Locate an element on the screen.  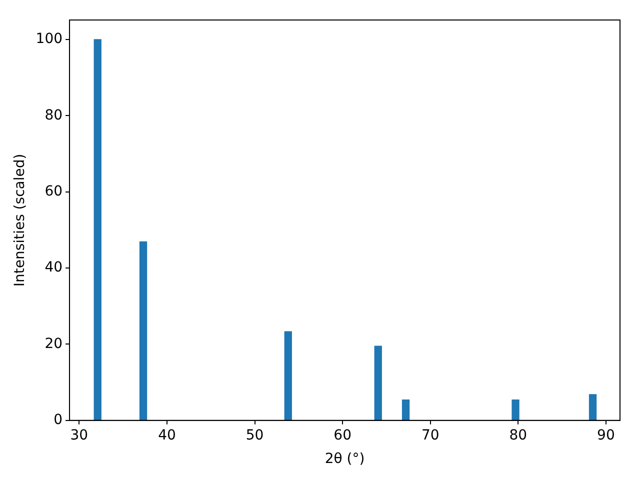
x-tick-label: 70 is located at coordinates (430, 435).